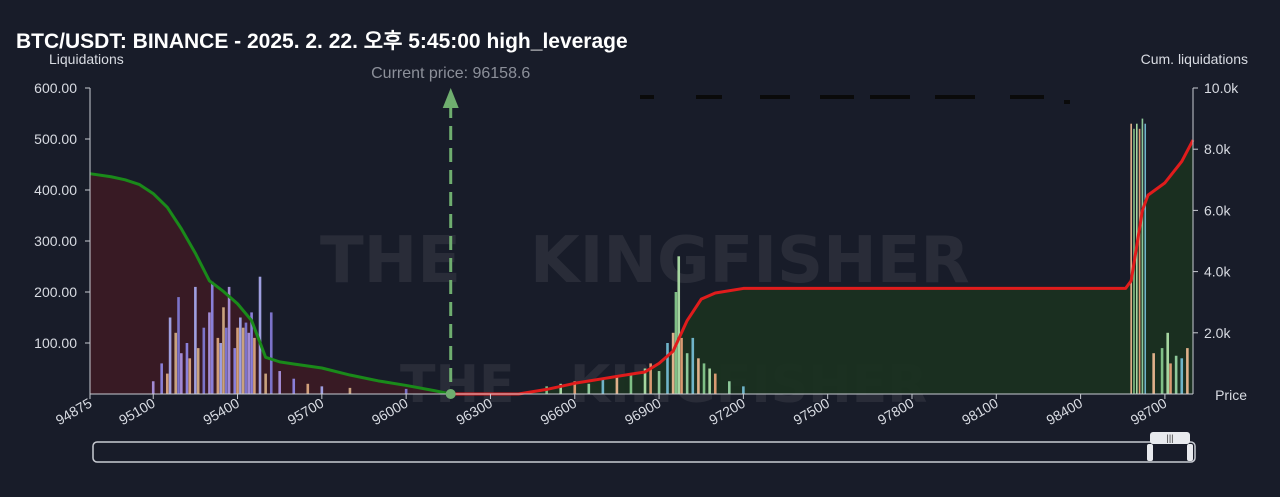 The image size is (1280, 497). What do you see at coordinates (450, 232) in the screenshot?
I see `current-price-marker: Current price: 96158.6` at bounding box center [450, 232].